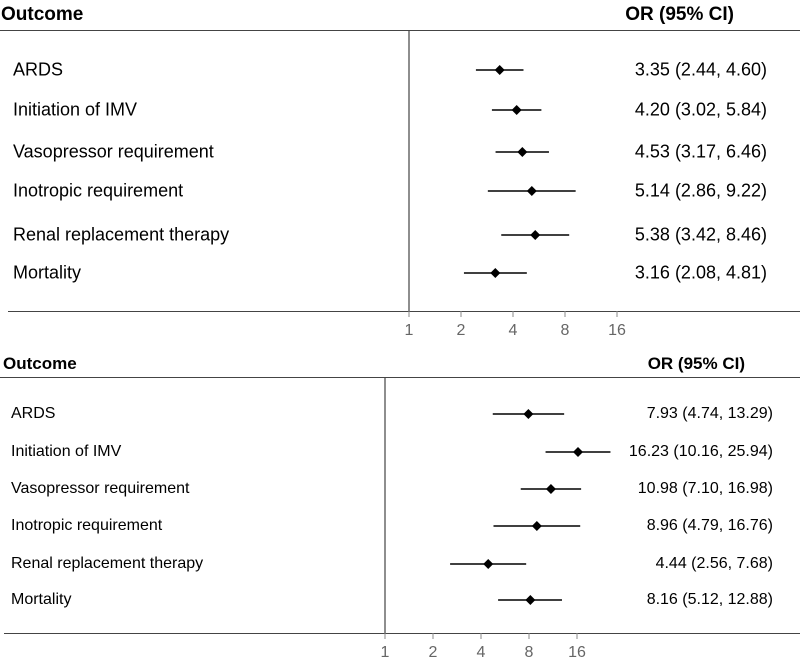 Image resolution: width=800 pixels, height=661 pixels. I want to click on or-ci-value: 3.35 (2.44, 4.60), so click(700, 69).